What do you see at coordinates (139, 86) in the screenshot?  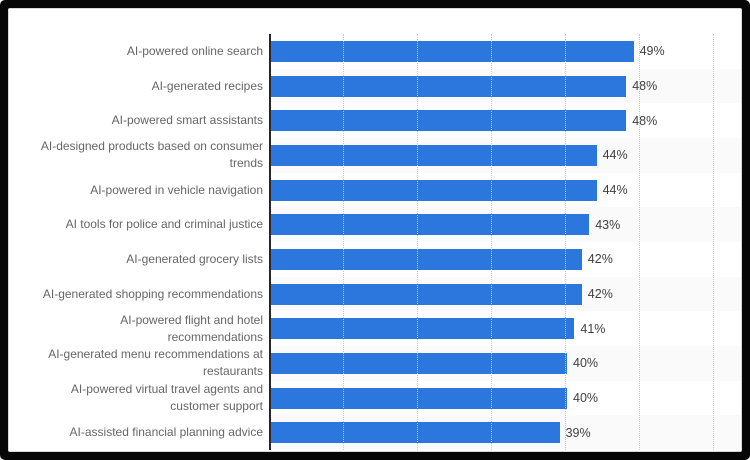 I see `category-label: AI-generated recipes` at bounding box center [139, 86].